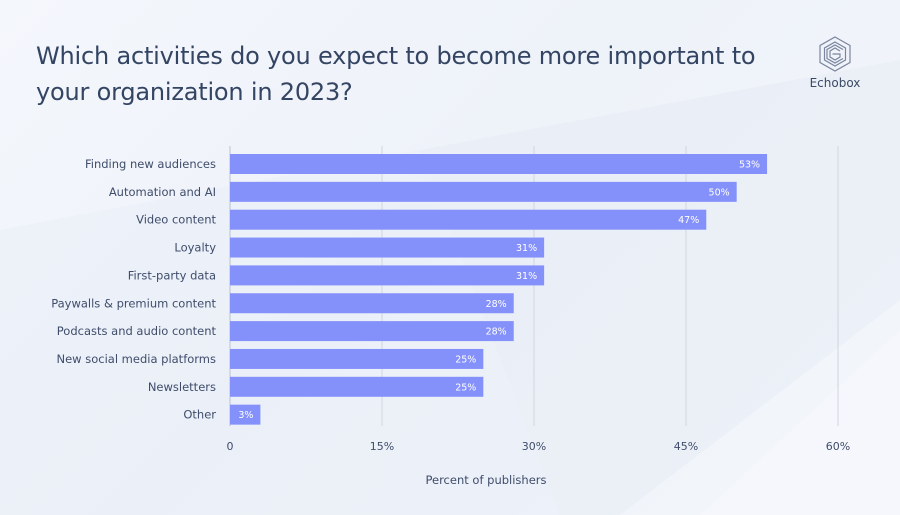 This screenshot has height=515, width=900. Describe the element at coordinates (162, 192) in the screenshot. I see `category-label: Automation and AI` at that location.